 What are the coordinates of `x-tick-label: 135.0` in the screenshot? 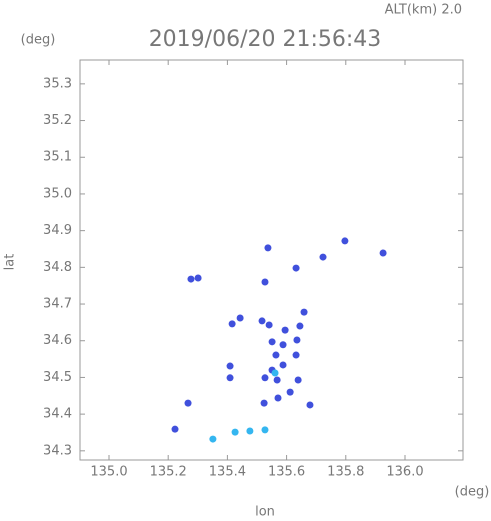 It's located at (108, 472).